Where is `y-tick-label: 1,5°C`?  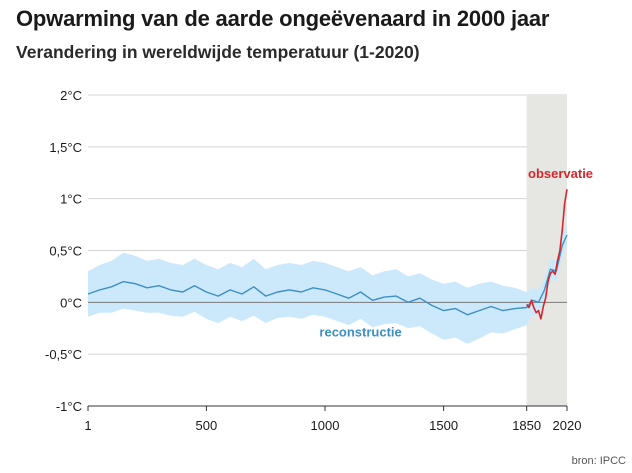
y-tick-label: 1,5°C is located at coordinates (65, 147).